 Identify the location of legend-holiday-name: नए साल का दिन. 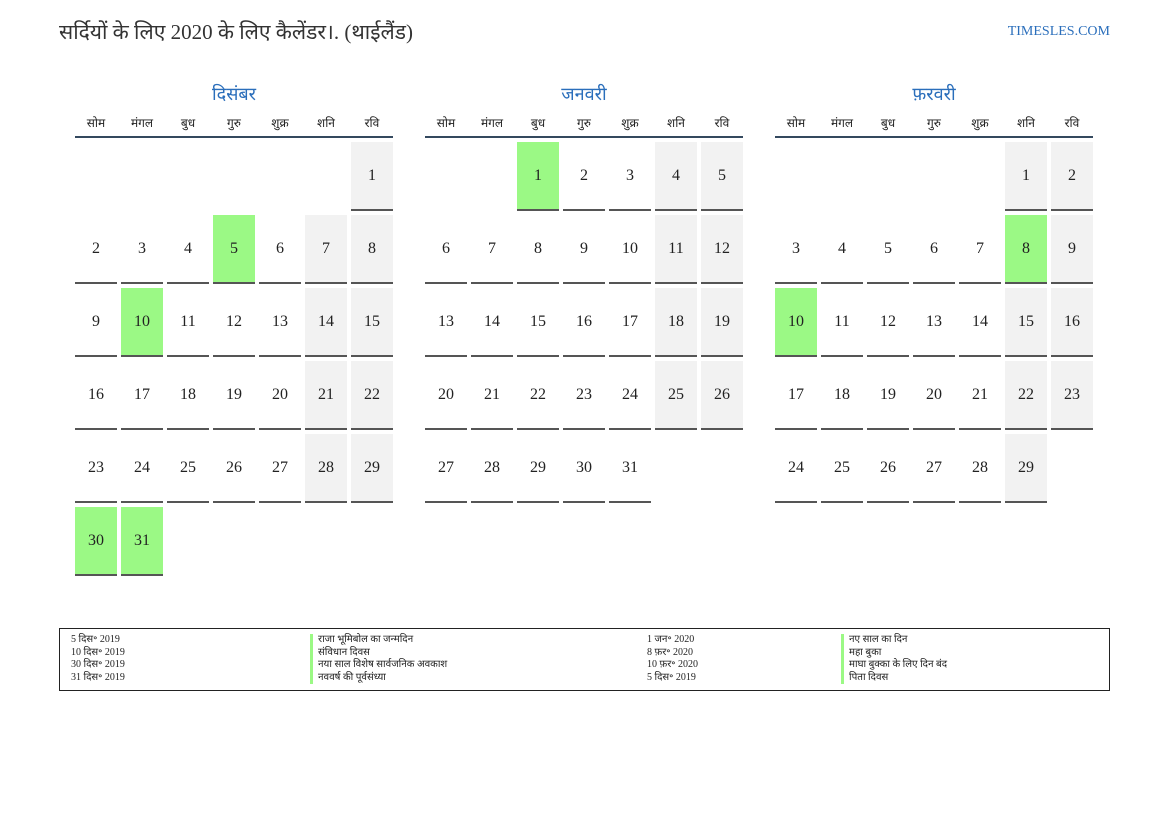
(874, 640).